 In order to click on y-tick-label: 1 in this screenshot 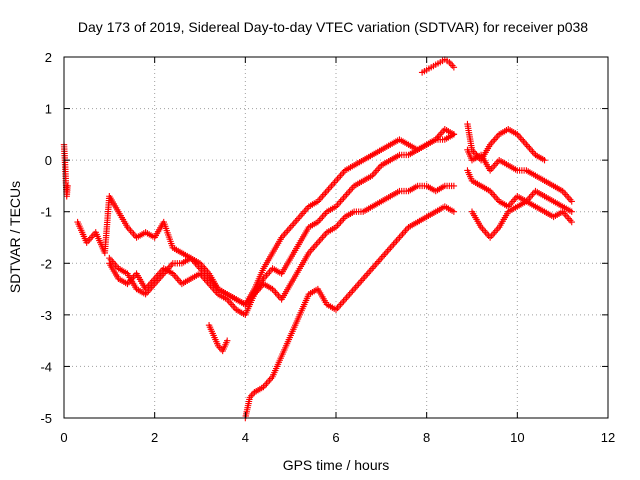, I will do `click(48, 109)`.